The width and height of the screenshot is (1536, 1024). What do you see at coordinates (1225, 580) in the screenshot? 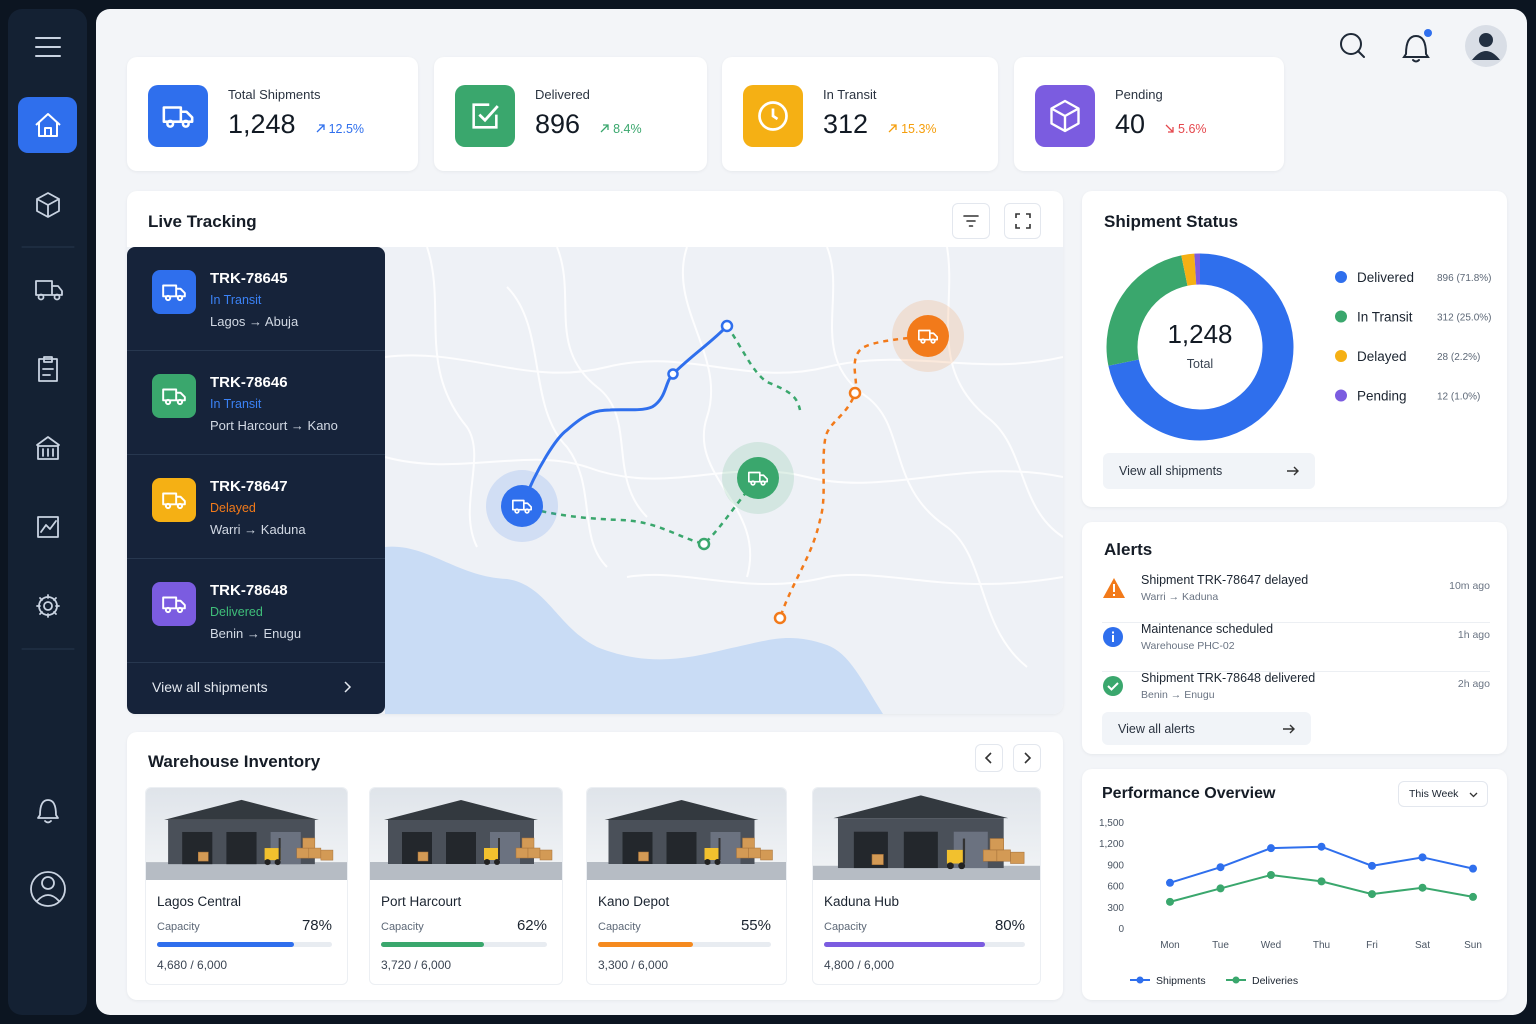
I see `alert-text: Shipment TRK-78647 delayed` at bounding box center [1225, 580].